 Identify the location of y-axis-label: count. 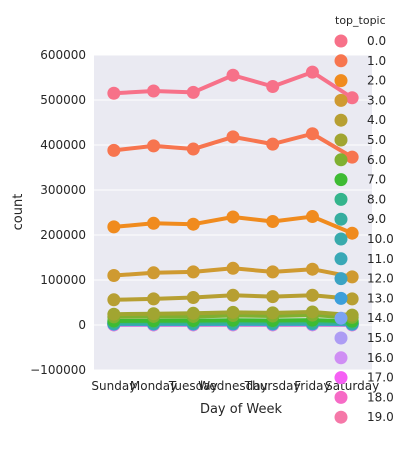
(18, 212).